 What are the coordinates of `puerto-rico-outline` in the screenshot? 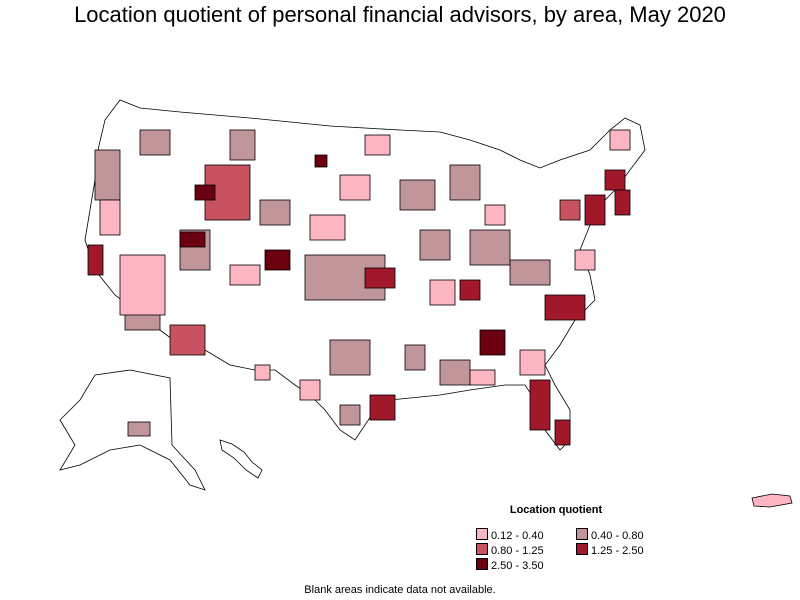 It's located at (772, 500).